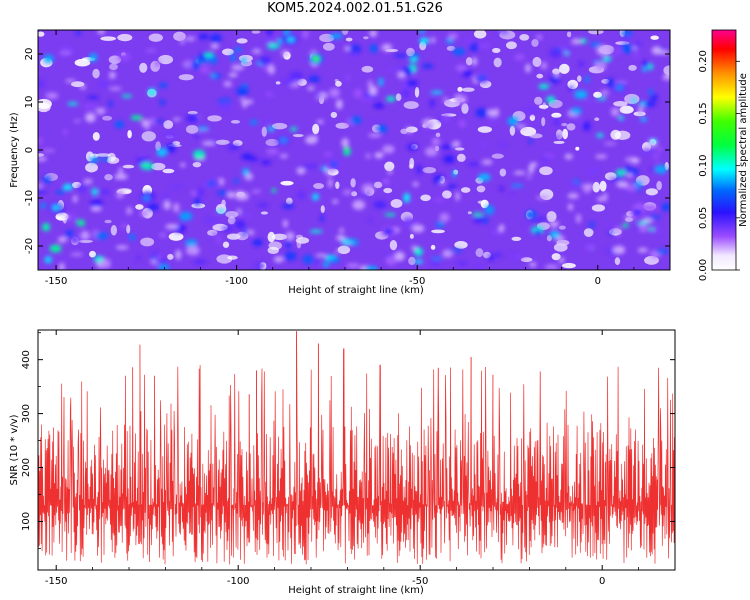 The image size is (750, 600). What do you see at coordinates (29, 150) in the screenshot?
I see `heatmap-y-tick-label: 0` at bounding box center [29, 150].